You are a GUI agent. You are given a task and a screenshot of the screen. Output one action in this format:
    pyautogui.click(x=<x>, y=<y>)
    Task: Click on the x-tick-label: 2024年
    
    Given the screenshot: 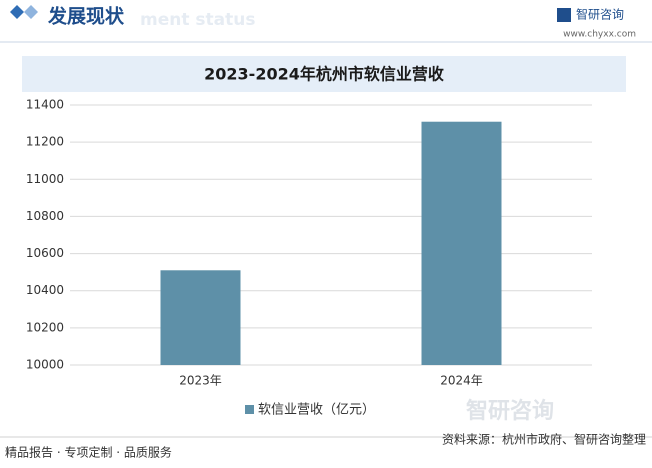 What is the action you would take?
    pyautogui.click(x=461, y=381)
    